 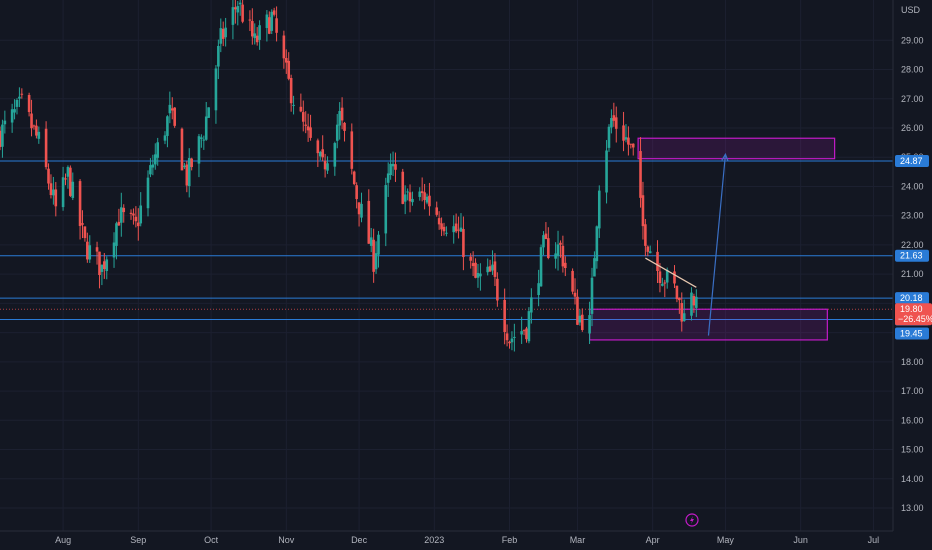 What do you see at coordinates (911, 256) in the screenshot?
I see `level-tag-label: 21.63` at bounding box center [911, 256].